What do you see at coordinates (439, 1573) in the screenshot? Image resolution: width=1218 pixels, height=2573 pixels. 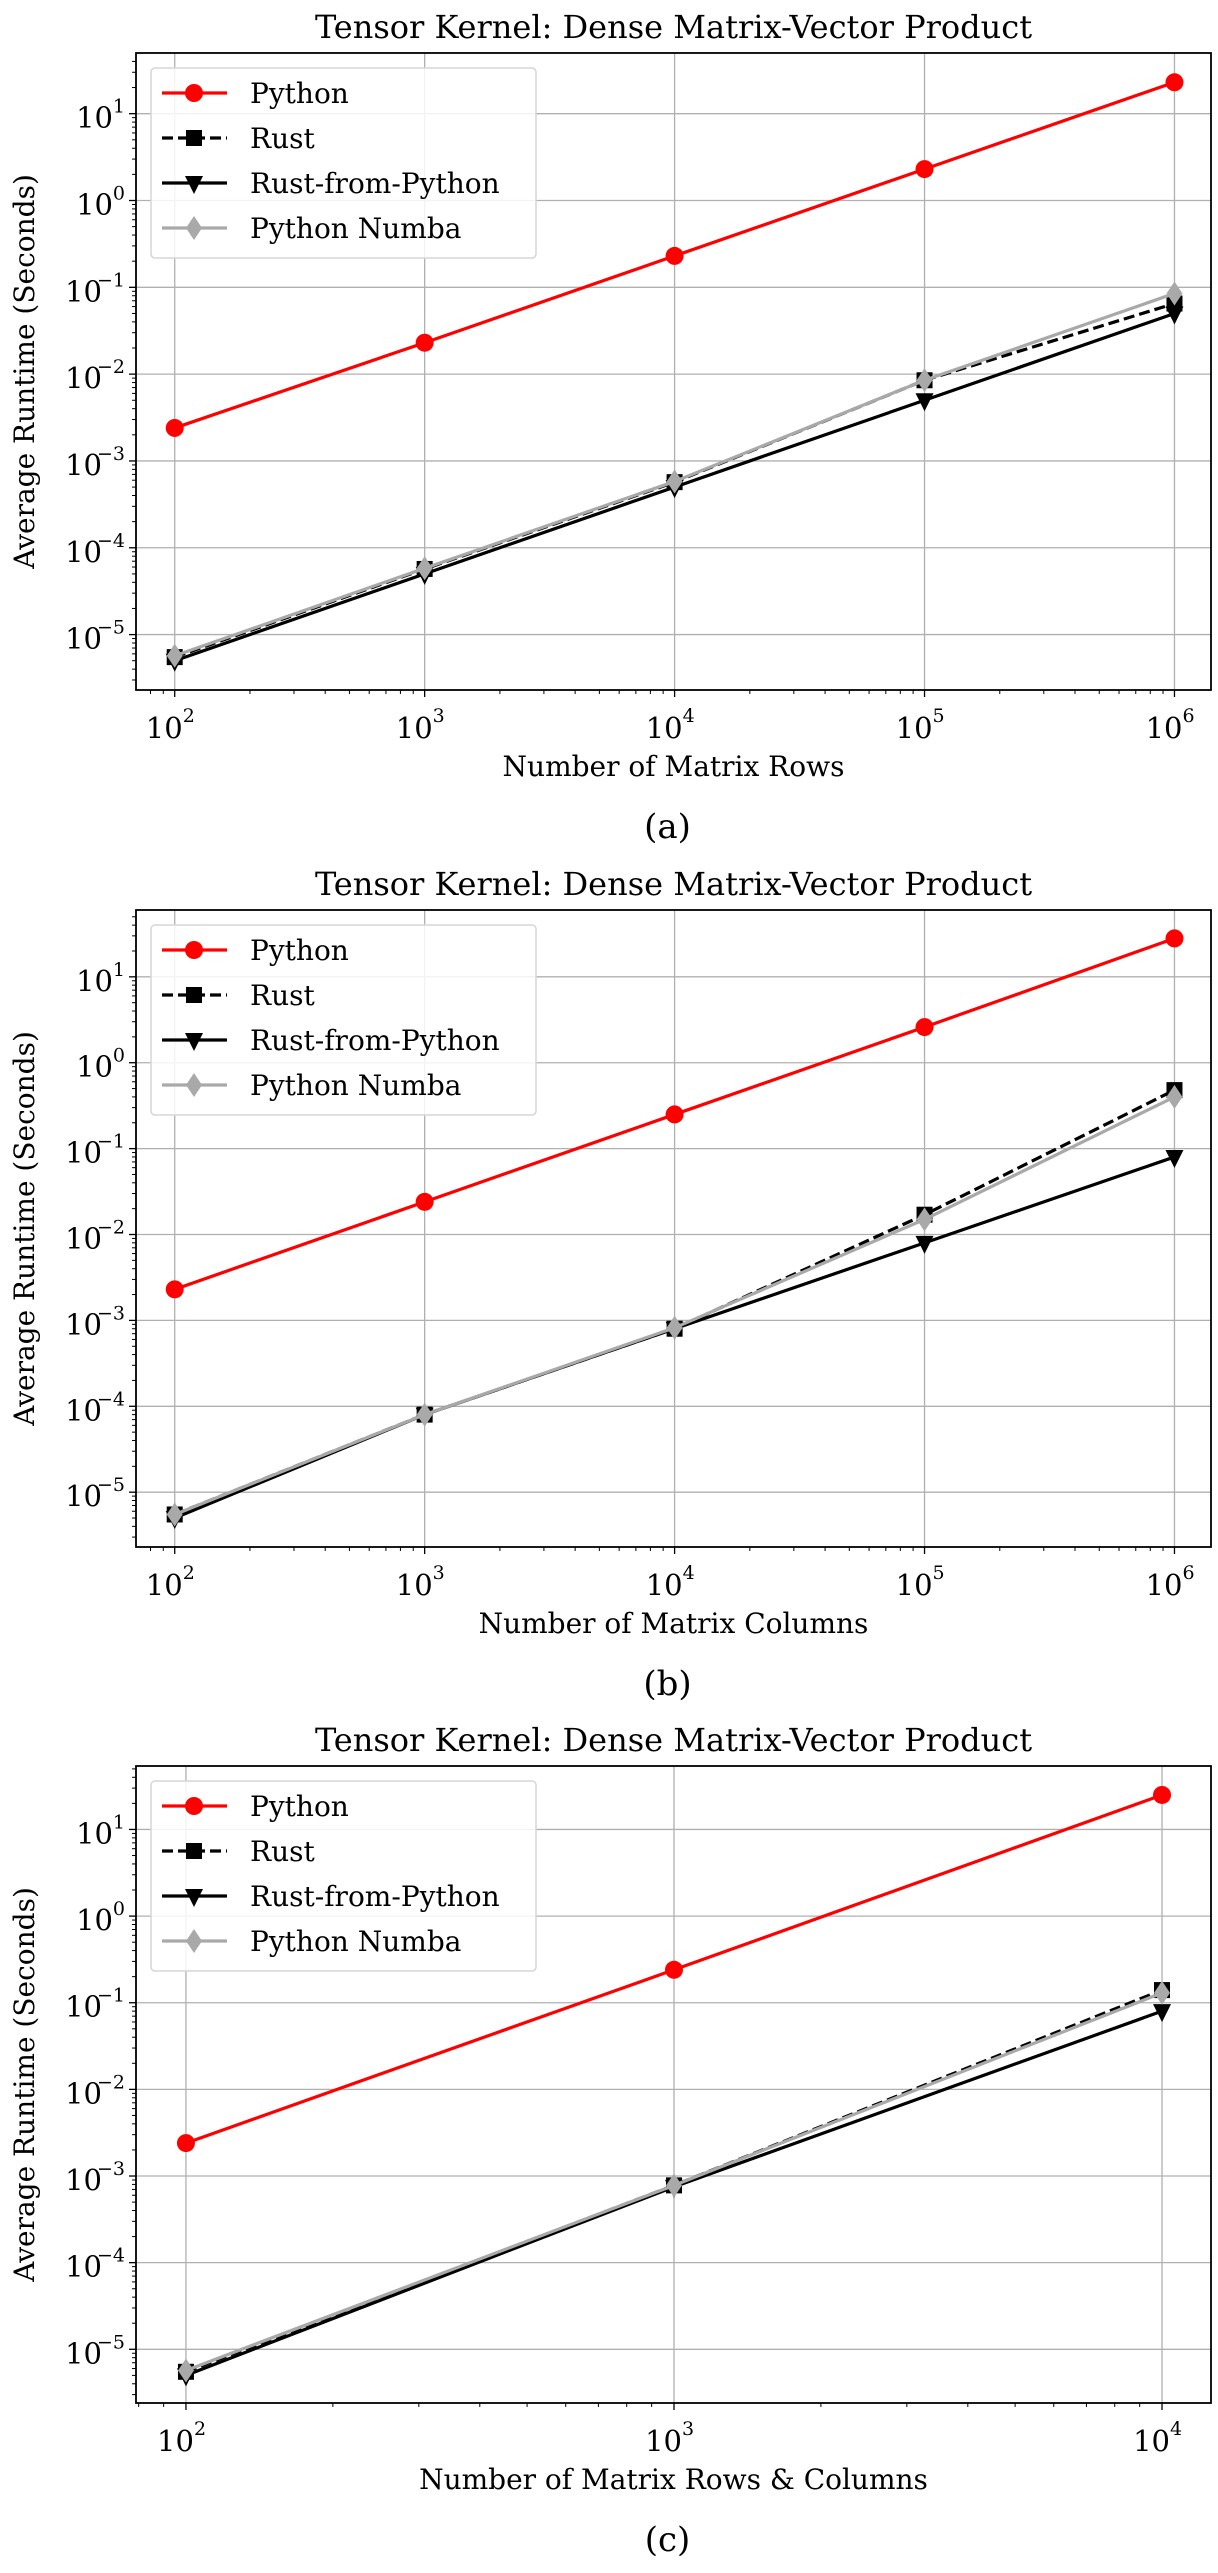 I see `x-tick-label-exponent: 3` at bounding box center [439, 1573].